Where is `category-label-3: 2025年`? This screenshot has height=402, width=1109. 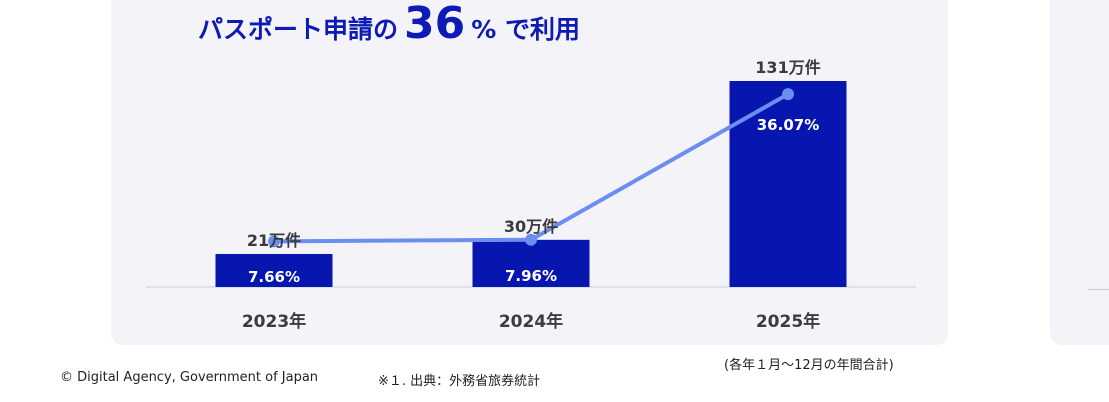 category-label-3: 2025年 is located at coordinates (788, 321).